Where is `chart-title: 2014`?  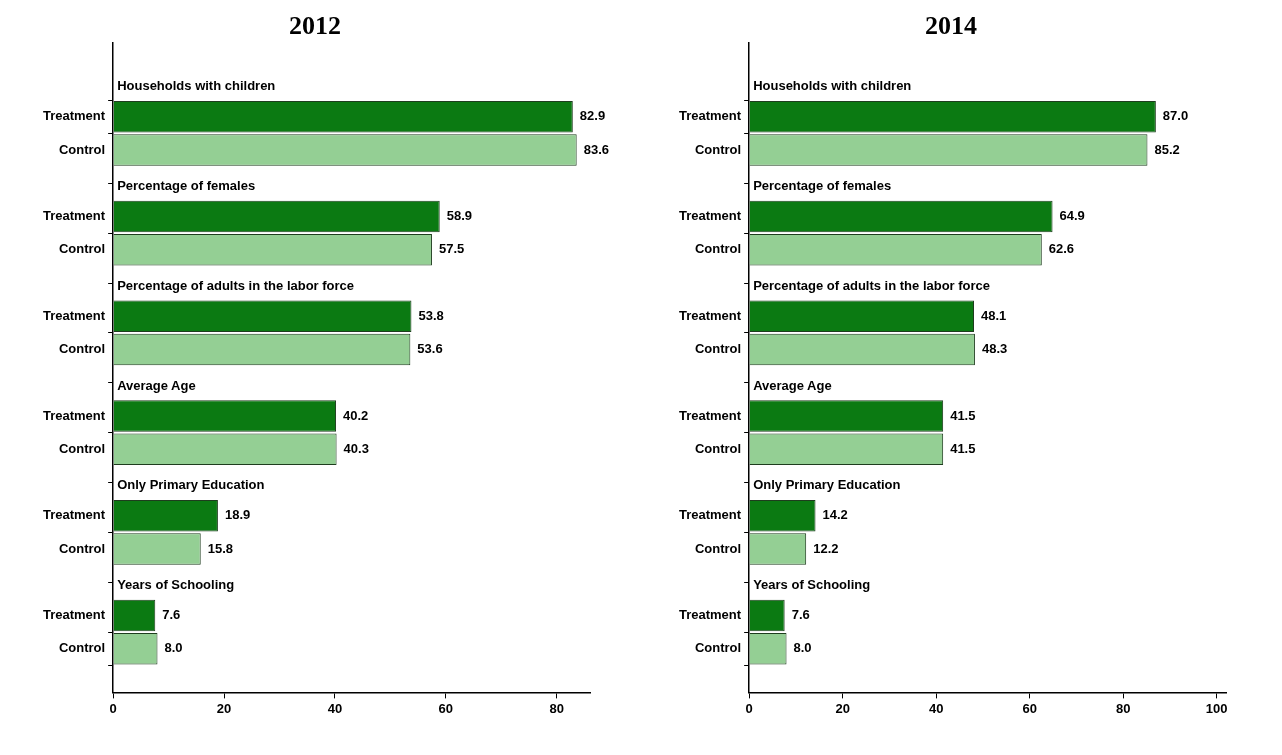
chart-title: 2014 is located at coordinates (951, 26).